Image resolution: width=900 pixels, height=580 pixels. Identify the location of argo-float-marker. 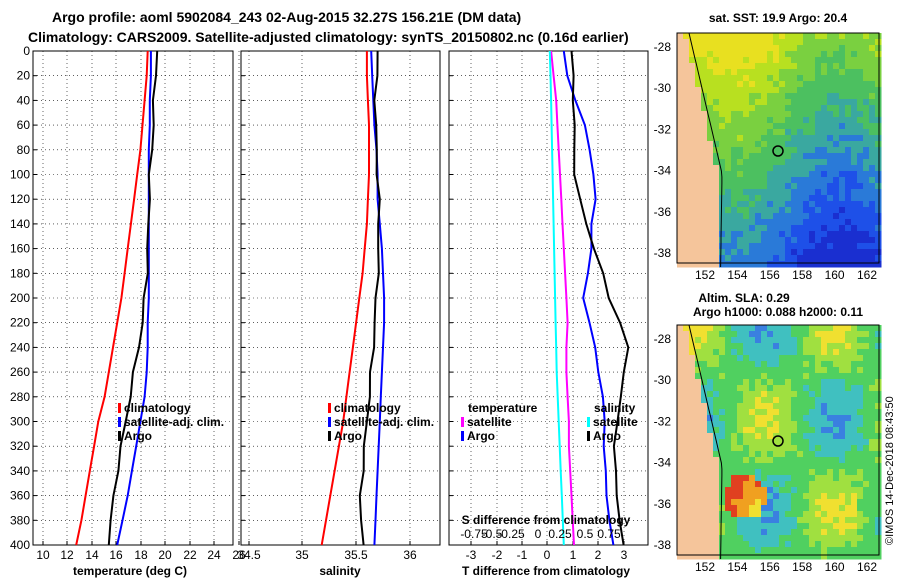
(778, 151).